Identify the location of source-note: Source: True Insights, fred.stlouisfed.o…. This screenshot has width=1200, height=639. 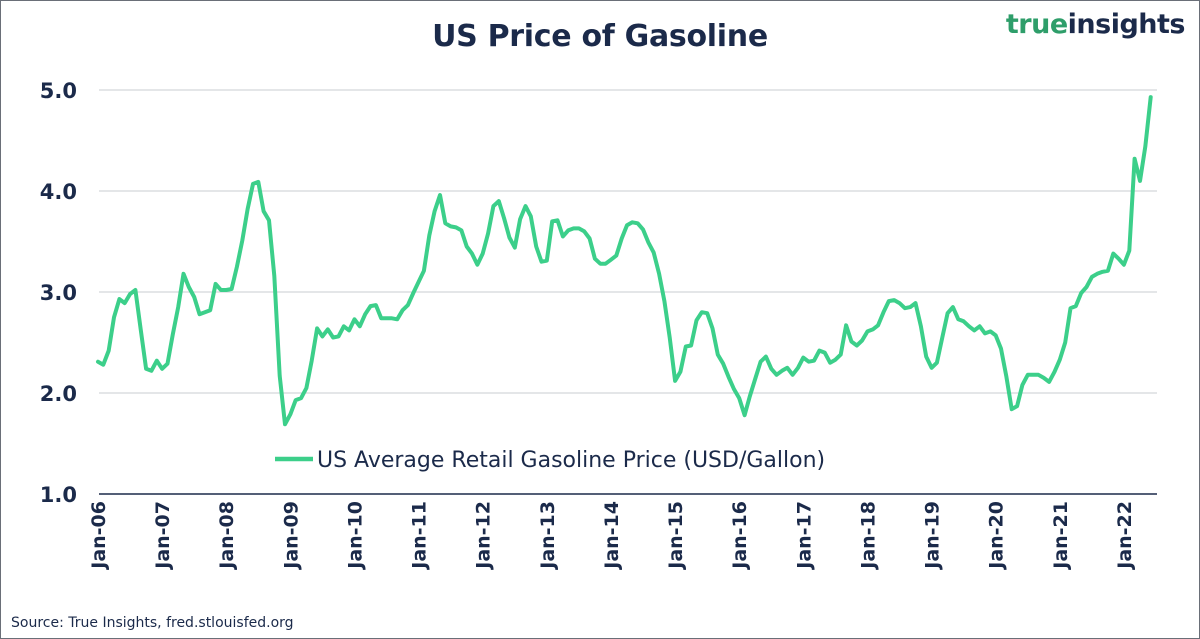
(152, 623).